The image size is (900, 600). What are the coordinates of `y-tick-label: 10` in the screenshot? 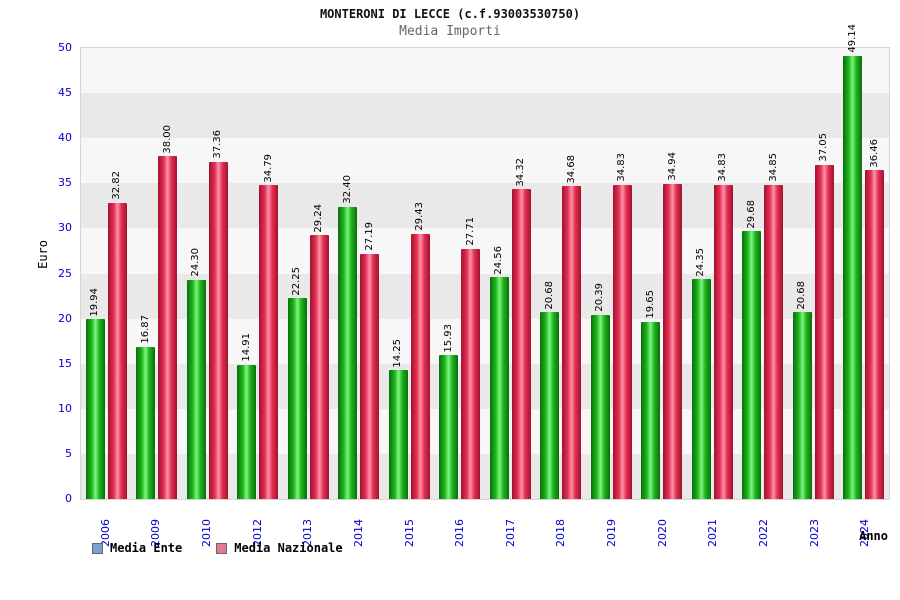 It's located at (65, 408).